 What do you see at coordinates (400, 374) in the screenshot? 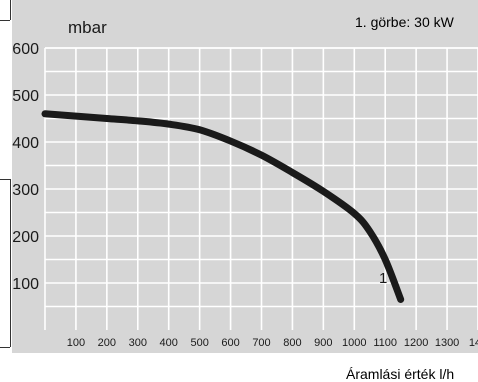
I see `x-axis-label: Áramlási érték l/h` at bounding box center [400, 374].